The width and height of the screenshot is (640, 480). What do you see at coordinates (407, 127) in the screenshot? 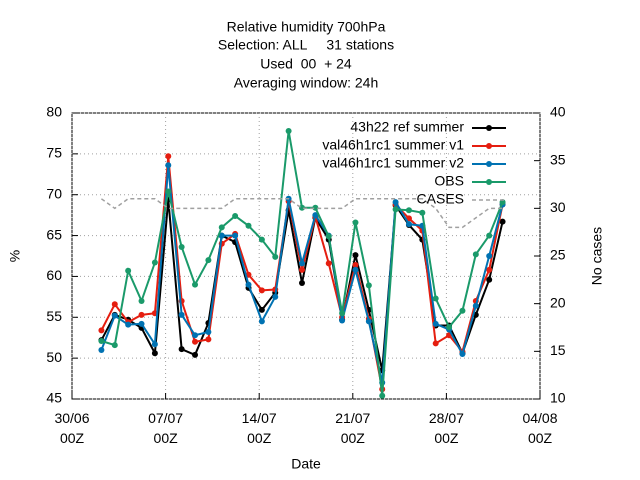
I see `legend-label: 43h22 ref summer` at bounding box center [407, 127].